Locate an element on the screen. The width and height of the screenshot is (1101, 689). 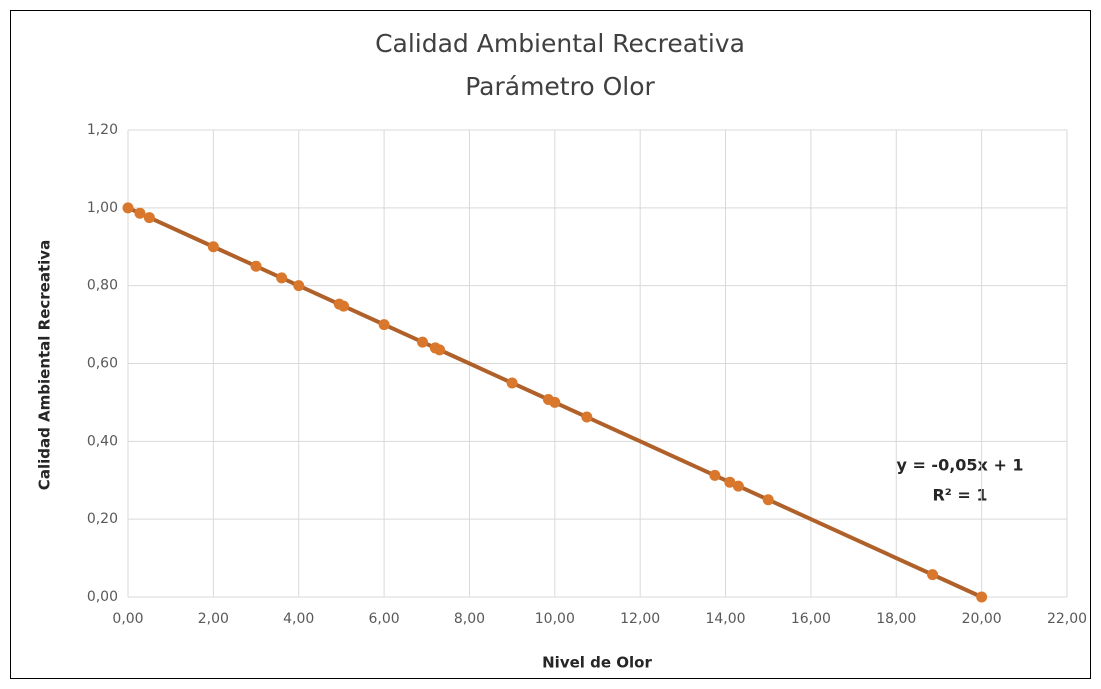
x-tick-label: 20,00 is located at coordinates (982, 619).